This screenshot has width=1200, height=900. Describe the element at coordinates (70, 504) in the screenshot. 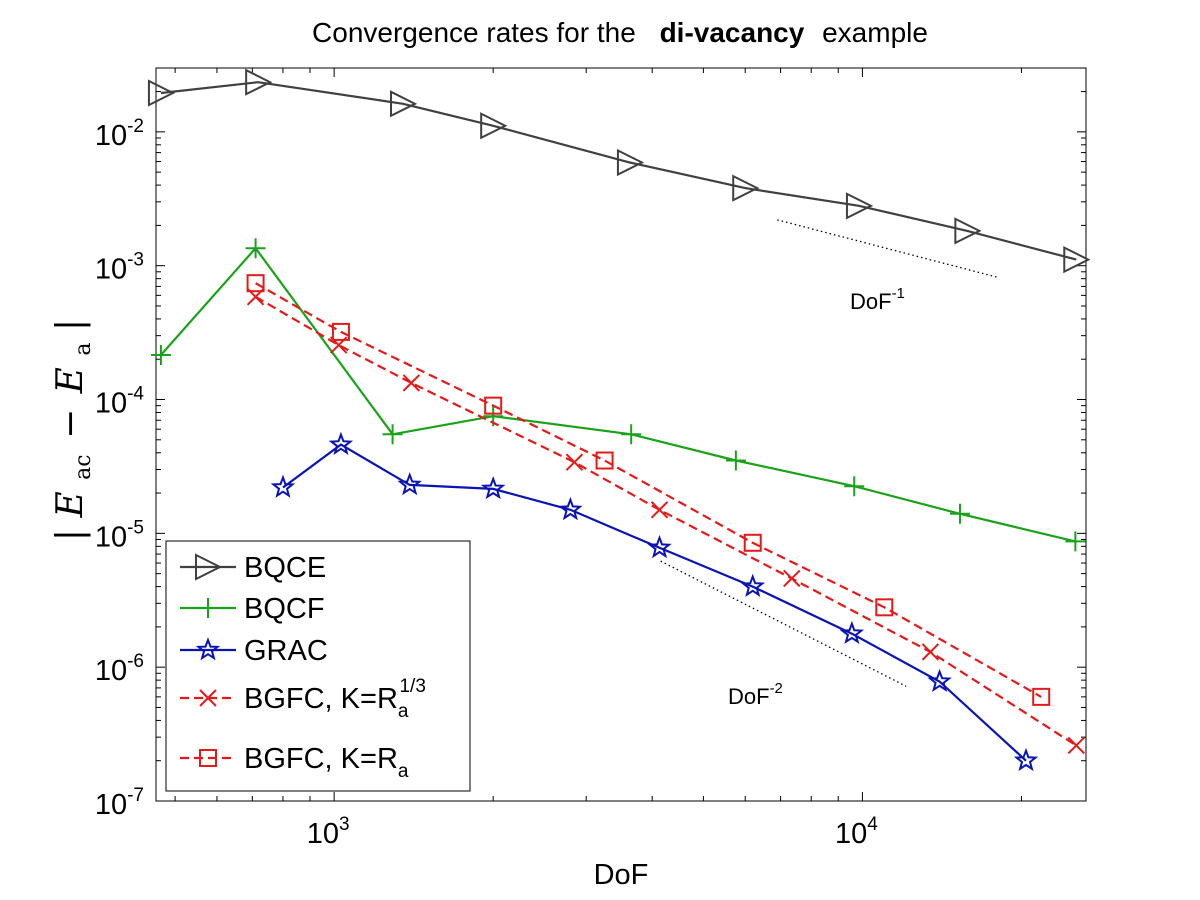

I see `y-label-e1: E` at that location.